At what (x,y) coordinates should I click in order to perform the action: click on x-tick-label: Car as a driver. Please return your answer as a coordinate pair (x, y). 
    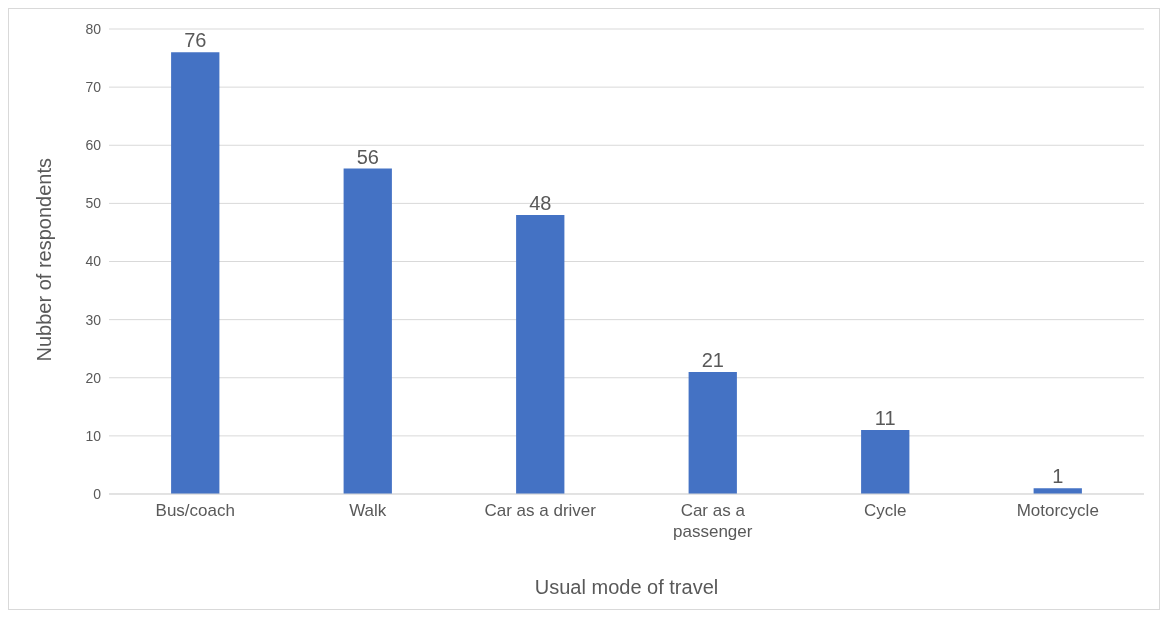
    Looking at the image, I should click on (540, 510).